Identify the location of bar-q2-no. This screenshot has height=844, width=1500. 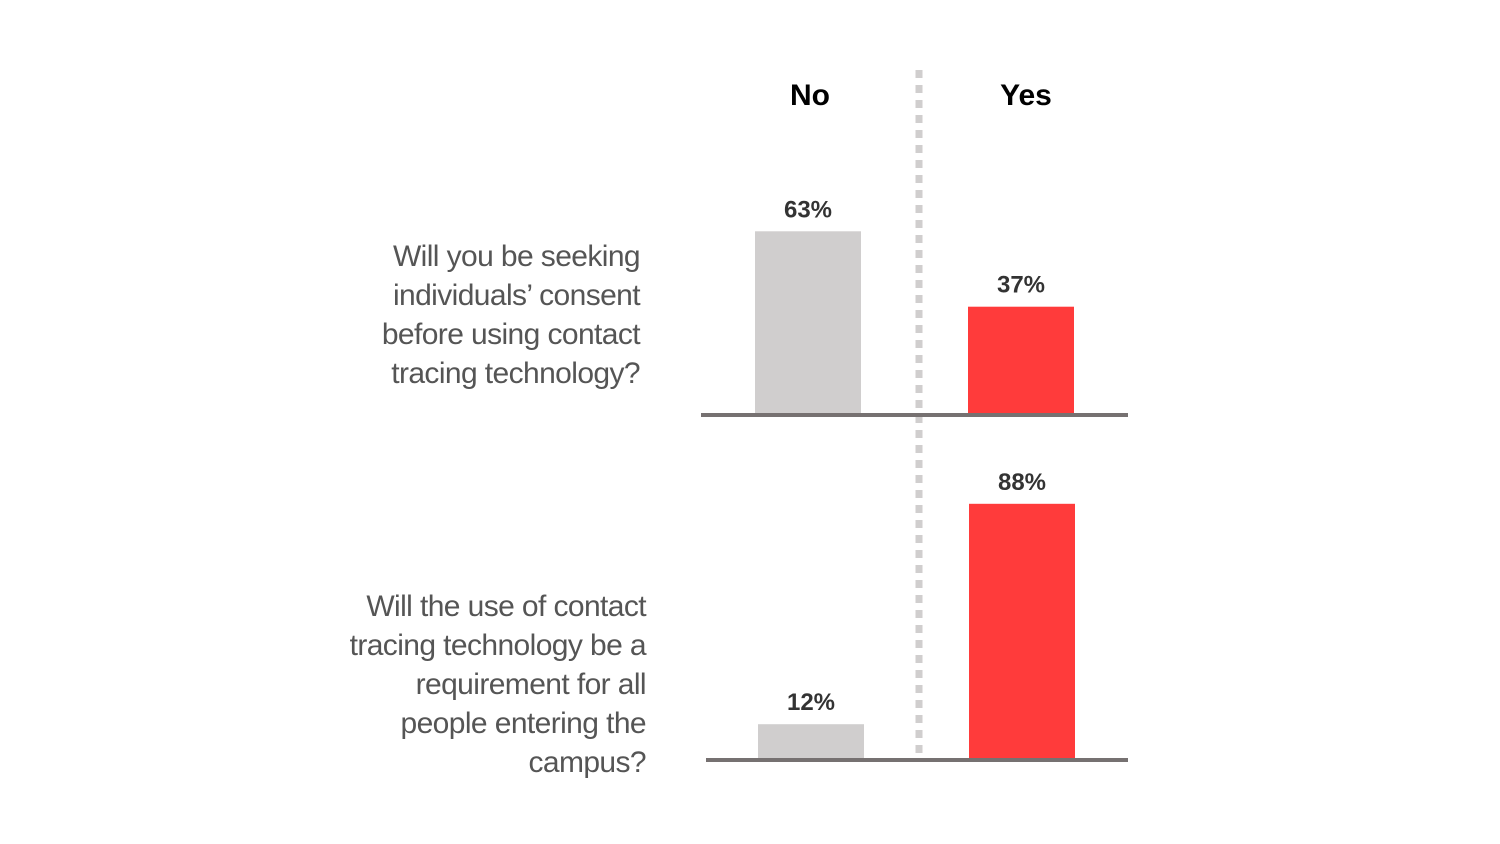
(811, 741).